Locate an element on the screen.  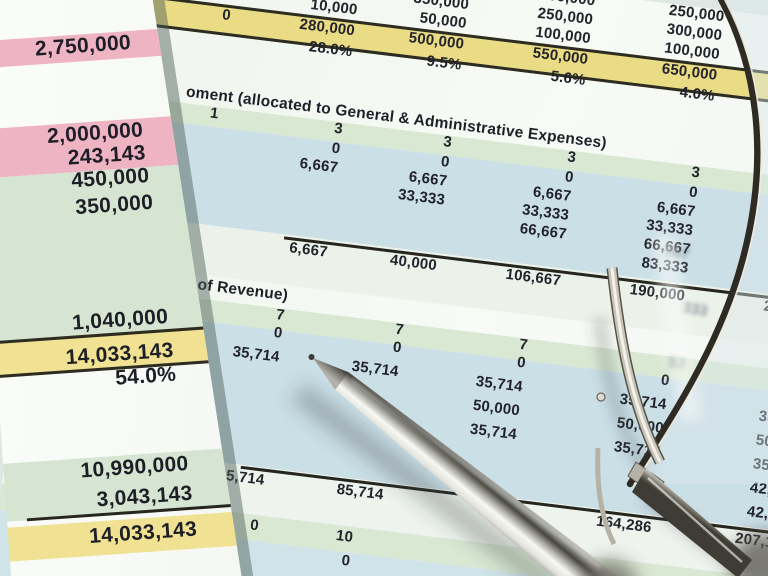
glasses-rim is located at coordinates (693, 244).